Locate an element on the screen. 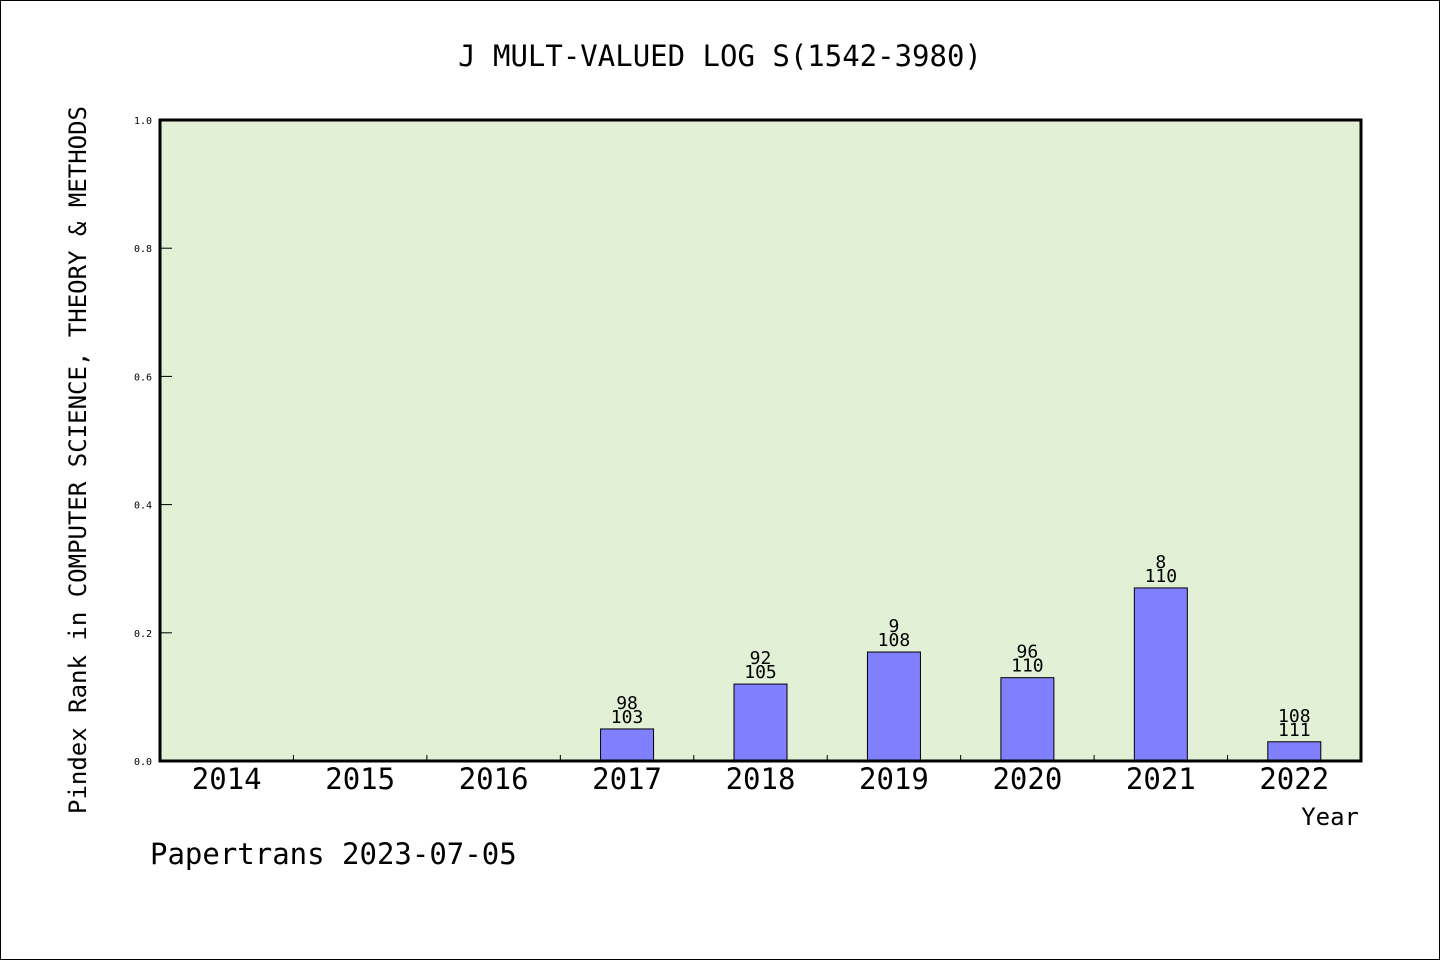 Image resolution: width=1440 pixels, height=960 pixels. bar-2018 is located at coordinates (760, 722).